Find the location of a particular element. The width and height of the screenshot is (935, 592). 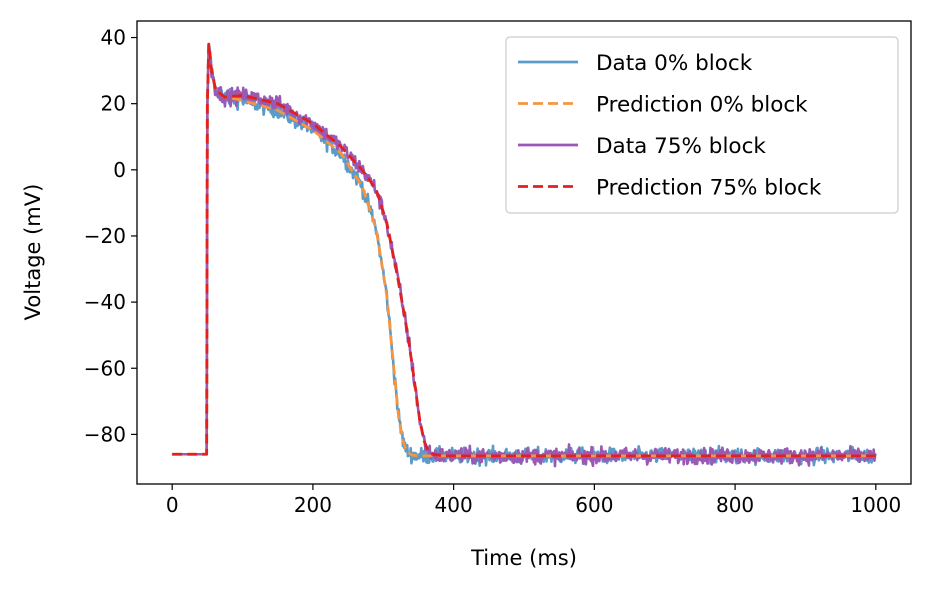

legend-entry: Data 0% block is located at coordinates (674, 63).